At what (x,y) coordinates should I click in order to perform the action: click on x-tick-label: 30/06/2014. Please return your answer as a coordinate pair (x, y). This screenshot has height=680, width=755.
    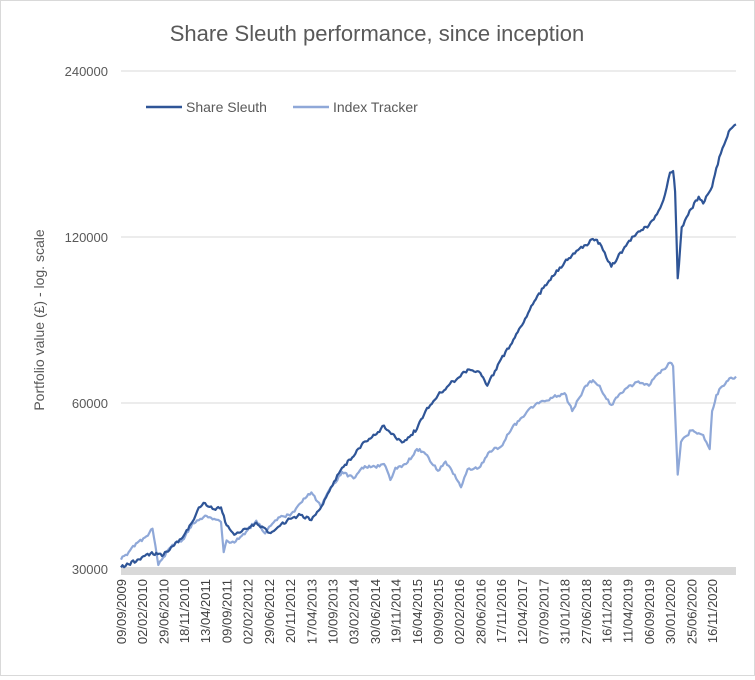
    Looking at the image, I should click on (375, 611).